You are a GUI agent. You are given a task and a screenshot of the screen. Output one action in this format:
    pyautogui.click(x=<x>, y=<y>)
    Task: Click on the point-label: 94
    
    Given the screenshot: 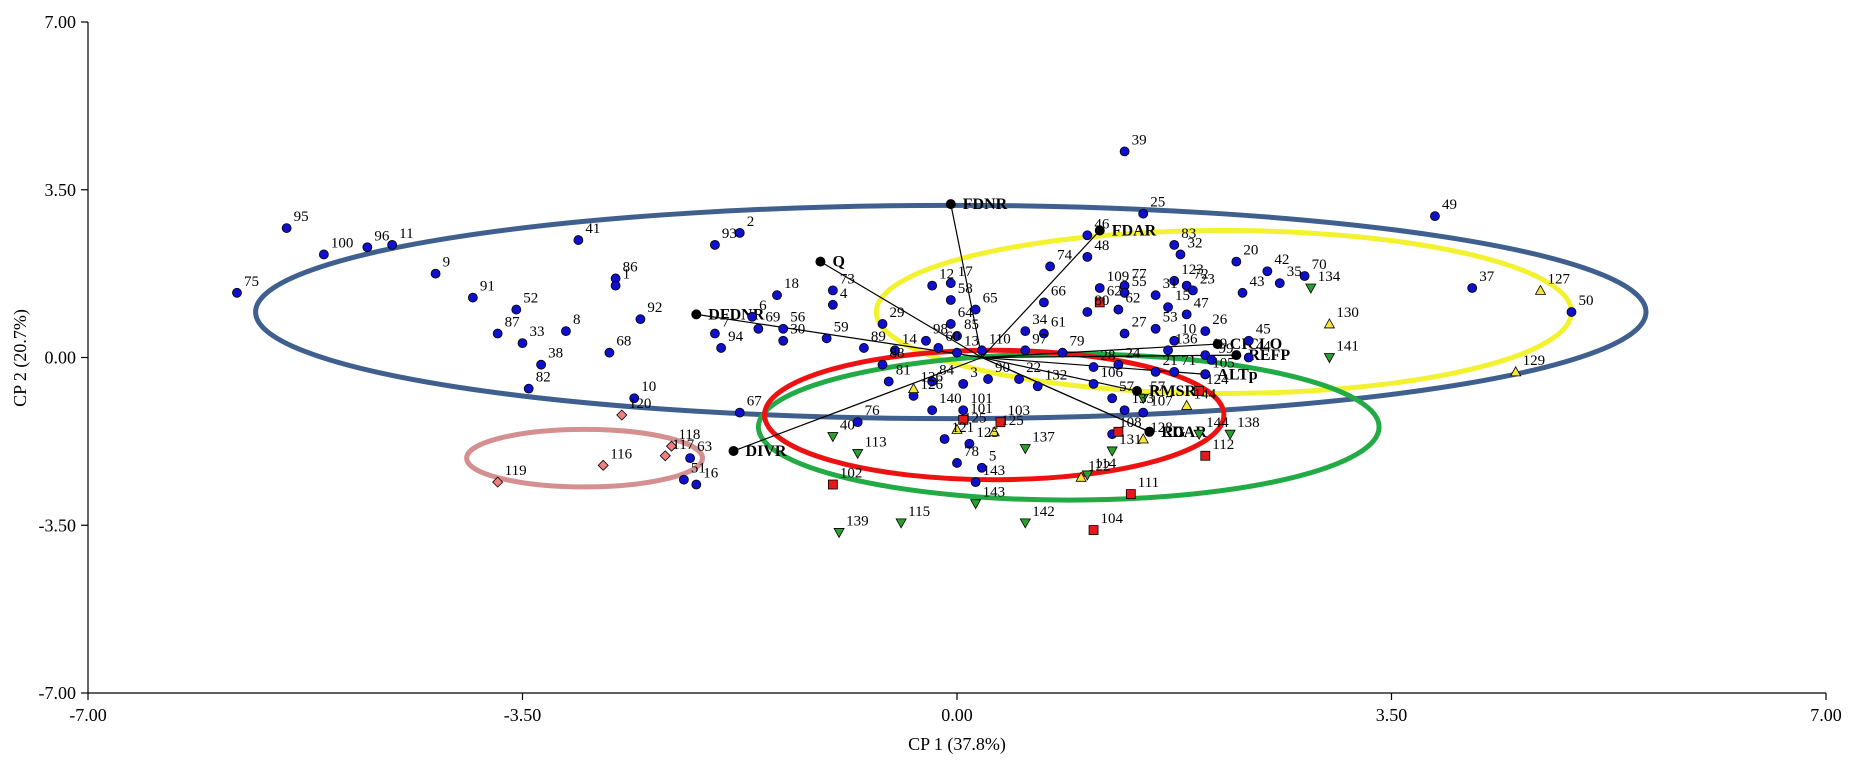 What is the action you would take?
    pyautogui.click(x=736, y=337)
    